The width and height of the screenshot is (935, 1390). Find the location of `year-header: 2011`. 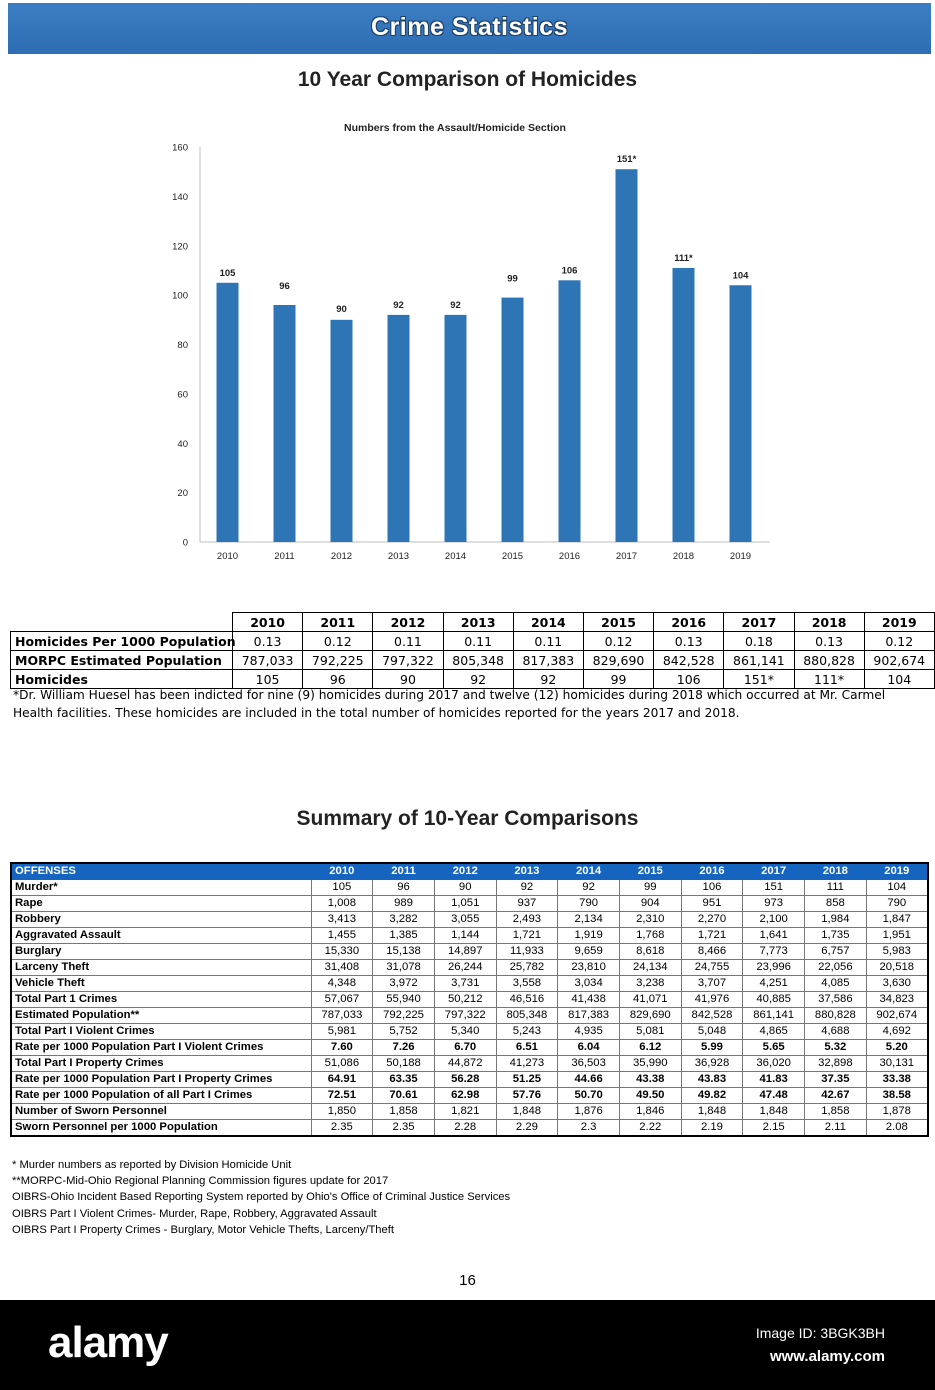

year-header: 2011 is located at coordinates (403, 871).